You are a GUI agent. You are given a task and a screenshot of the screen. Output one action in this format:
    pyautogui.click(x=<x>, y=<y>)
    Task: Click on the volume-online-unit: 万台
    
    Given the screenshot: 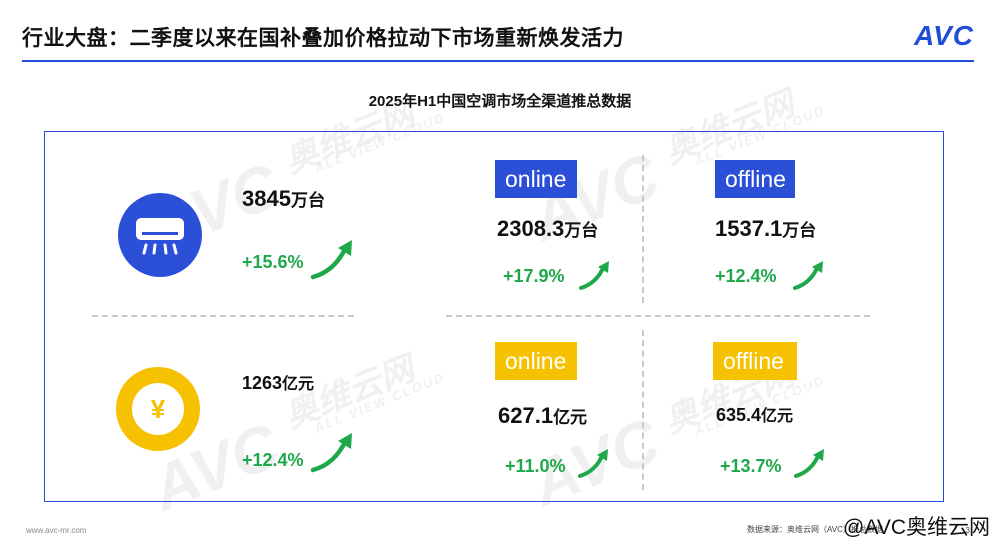 What is the action you would take?
    pyautogui.click(x=581, y=230)
    